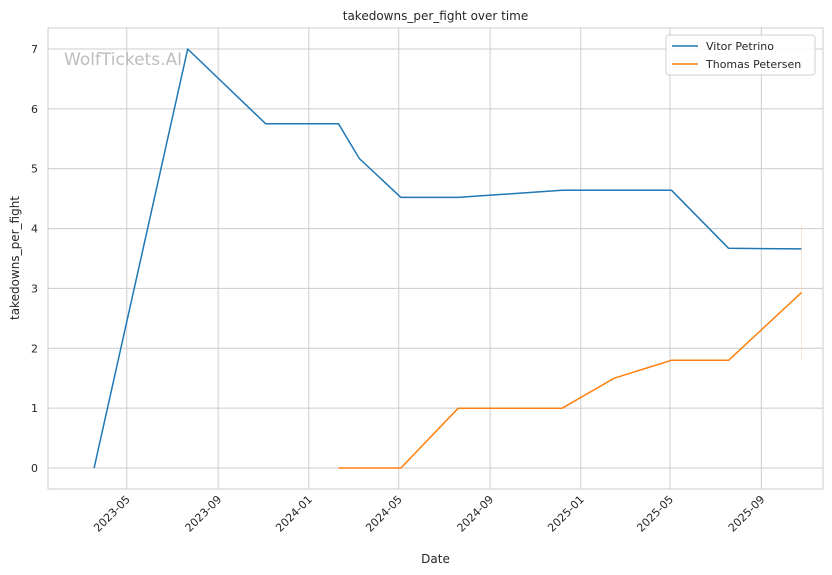 Image resolution: width=832 pixels, height=575 pixels. What do you see at coordinates (34, 408) in the screenshot?
I see `y-tick-label: 1` at bounding box center [34, 408].